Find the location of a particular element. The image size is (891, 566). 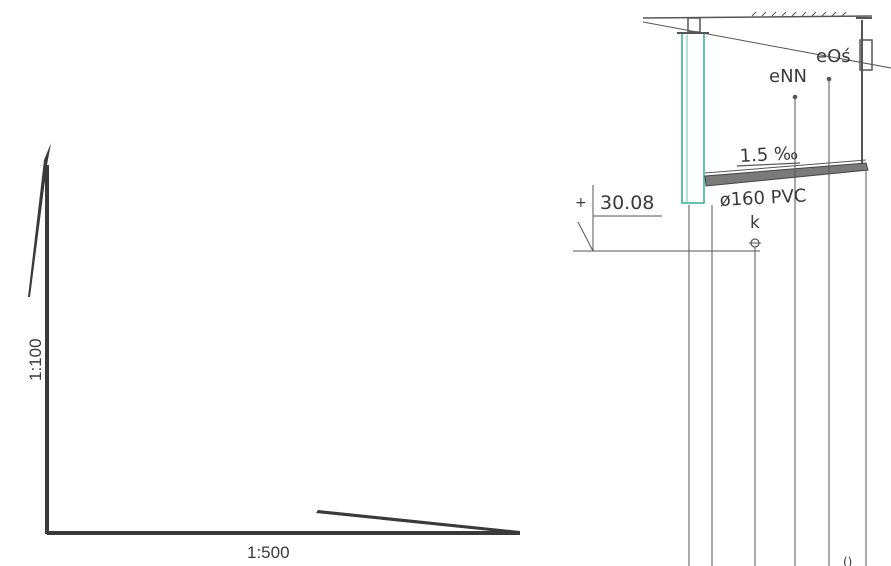

enn-point is located at coordinates (795, 97).